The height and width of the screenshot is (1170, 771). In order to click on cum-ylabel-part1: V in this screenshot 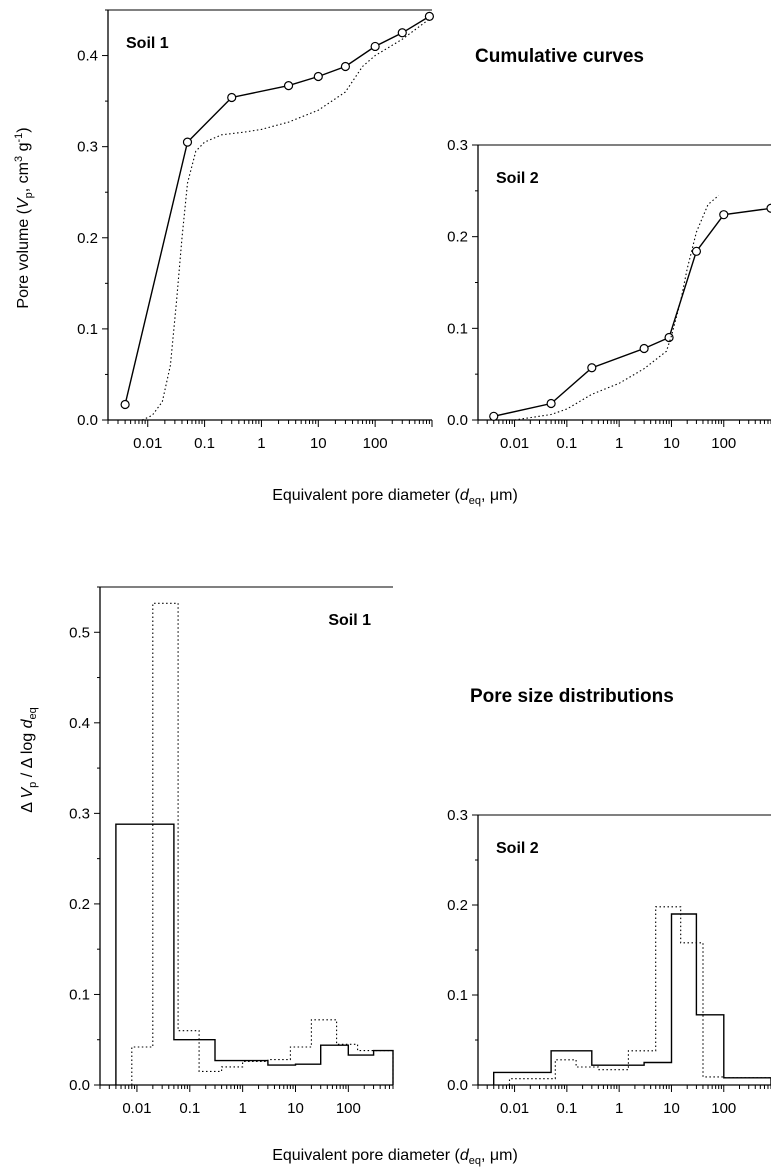, I will do `click(23, 203)`.